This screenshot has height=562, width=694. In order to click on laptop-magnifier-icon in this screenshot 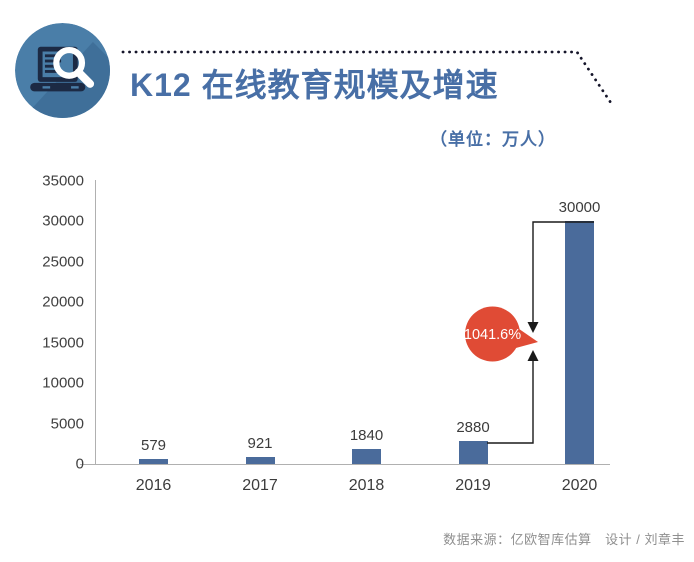, I will do `click(62, 70)`.